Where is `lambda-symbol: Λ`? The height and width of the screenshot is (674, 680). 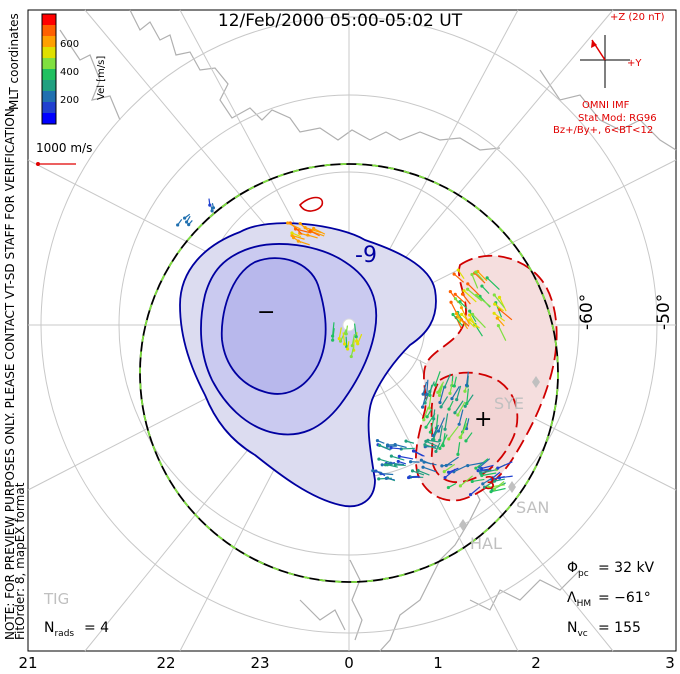 lambda-symbol: Λ is located at coordinates (572, 598).